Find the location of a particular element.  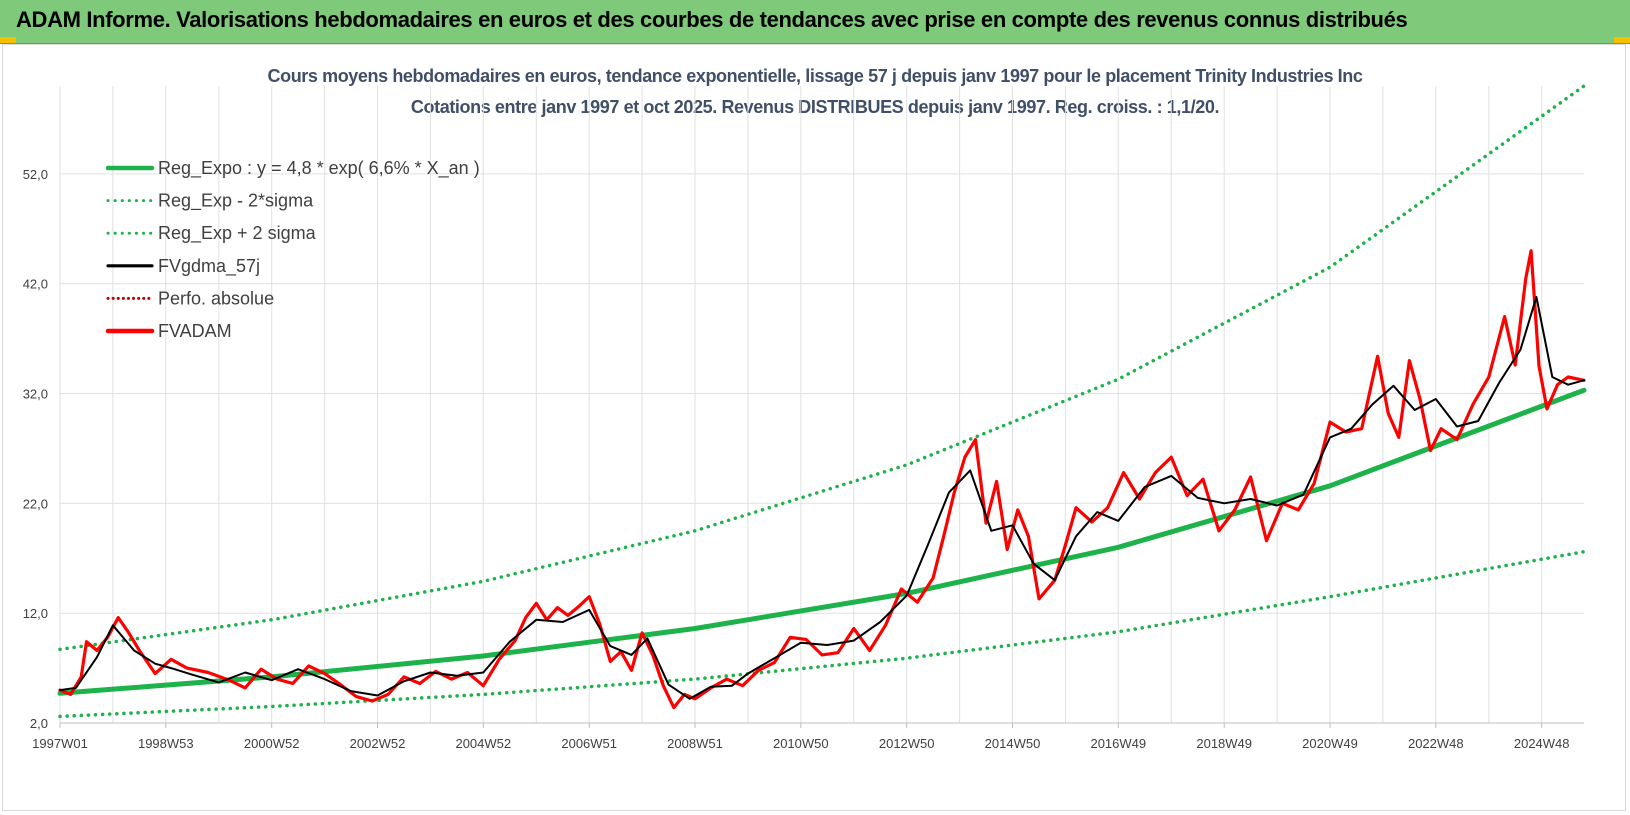

y-tick-label: 32,0 is located at coordinates (35, 394).